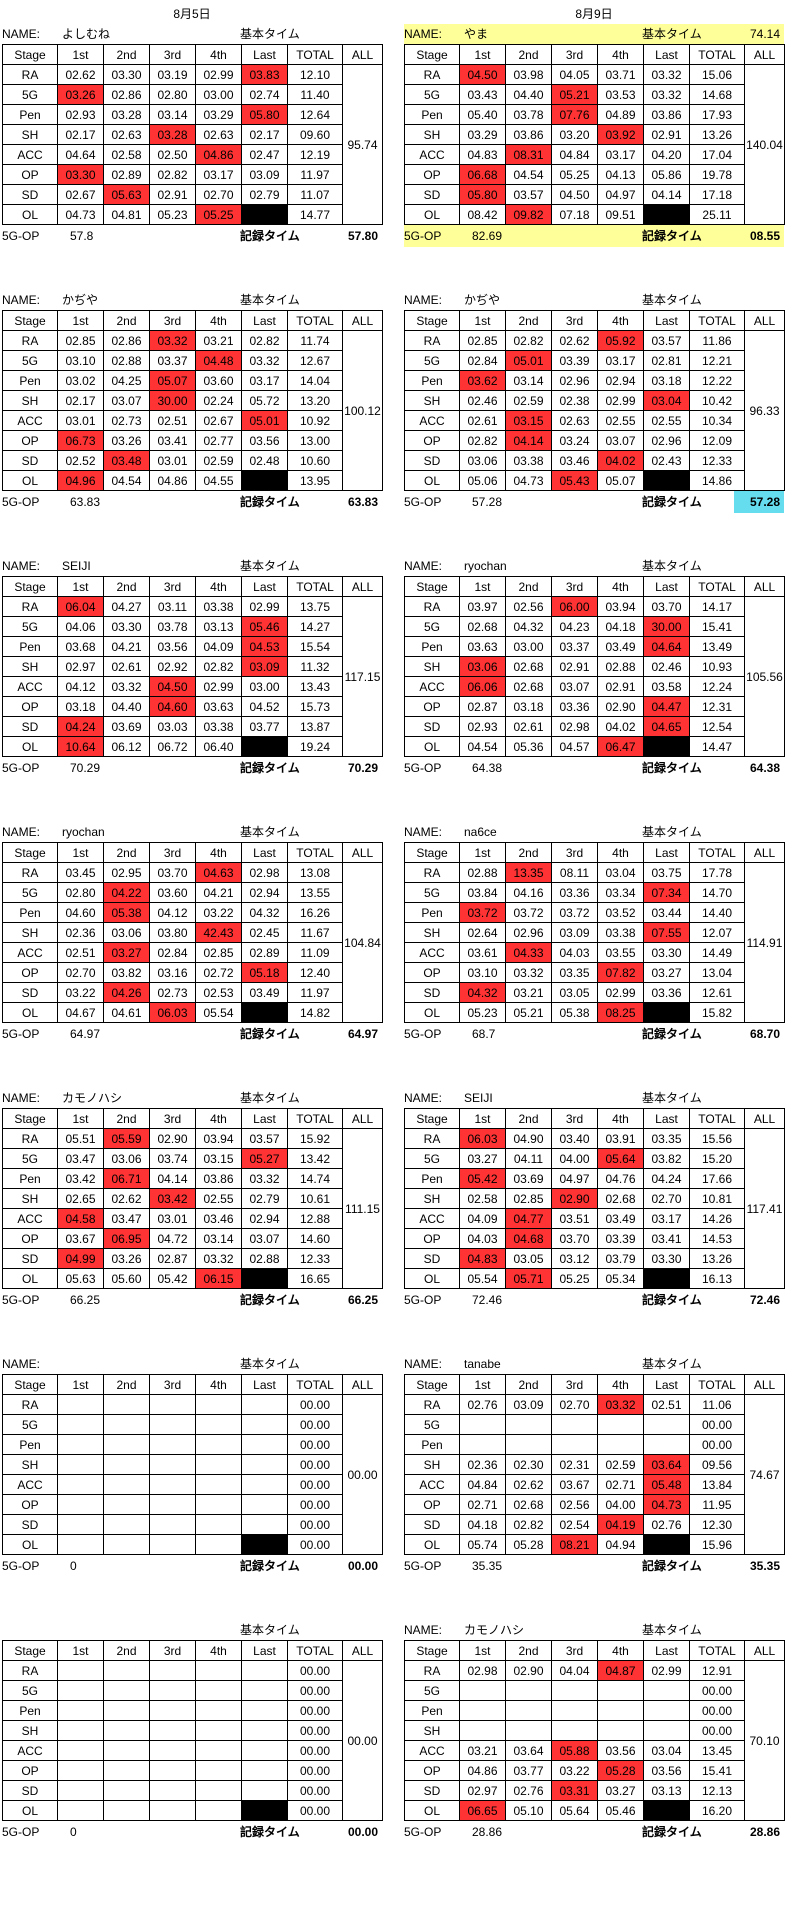 Image resolution: width=793 pixels, height=1914 pixels. Describe the element at coordinates (717, 992) in the screenshot. I see `total-cell: 12.61` at that location.